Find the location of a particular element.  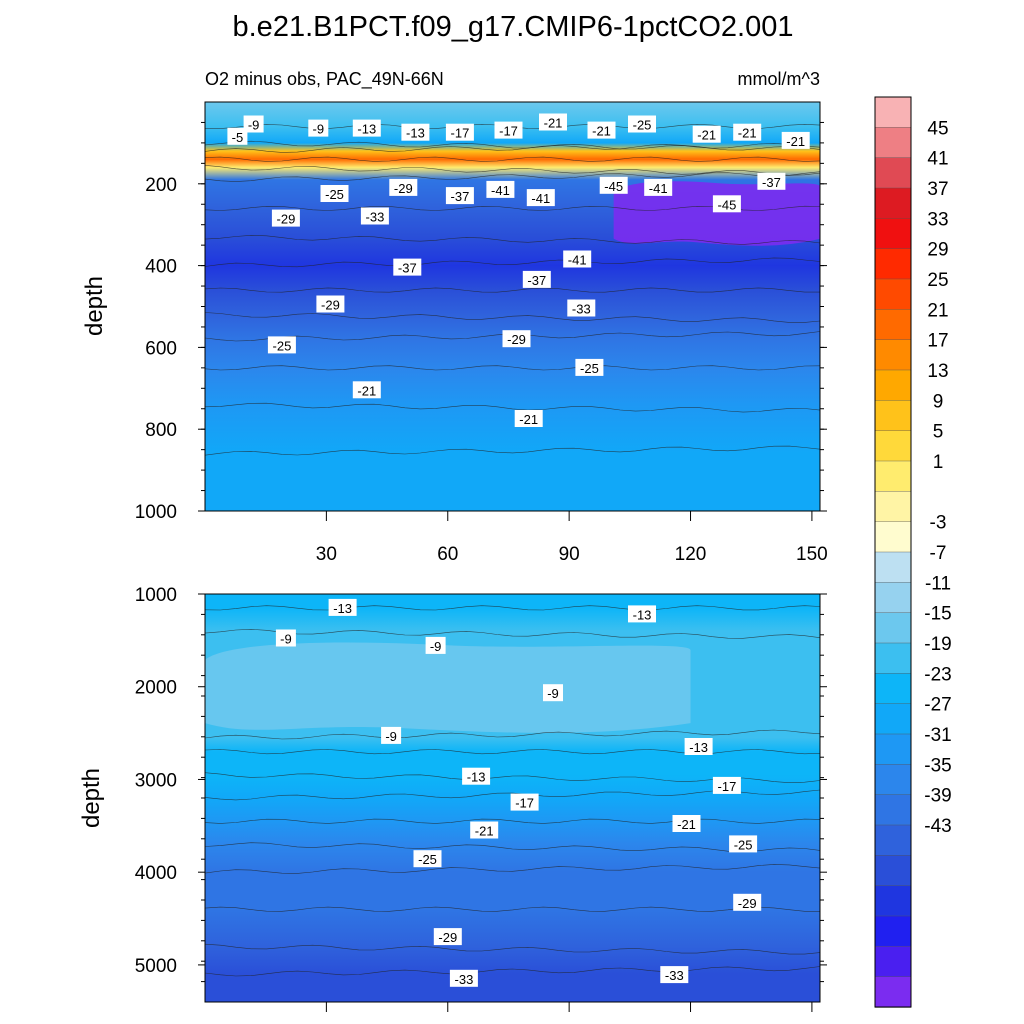

colorbar-label: 41 is located at coordinates (937, 159).